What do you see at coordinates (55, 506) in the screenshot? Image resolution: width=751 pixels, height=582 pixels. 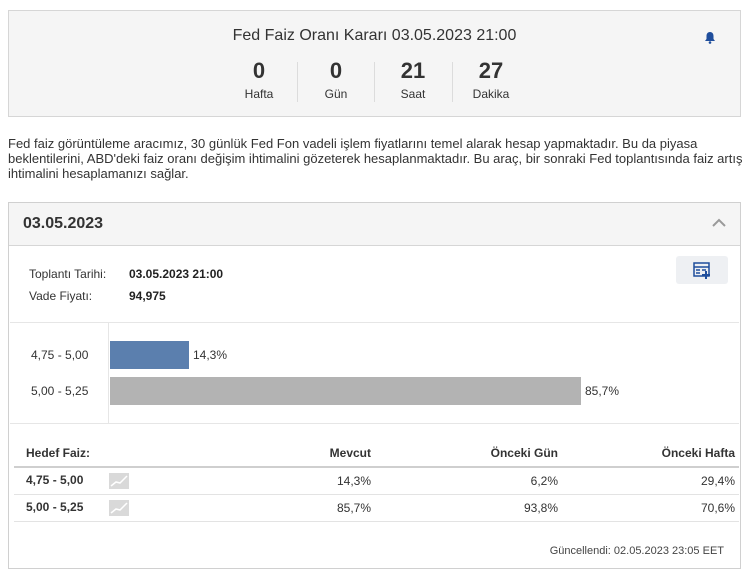 I see `target-rate: 5,00 - 5,25` at bounding box center [55, 506].